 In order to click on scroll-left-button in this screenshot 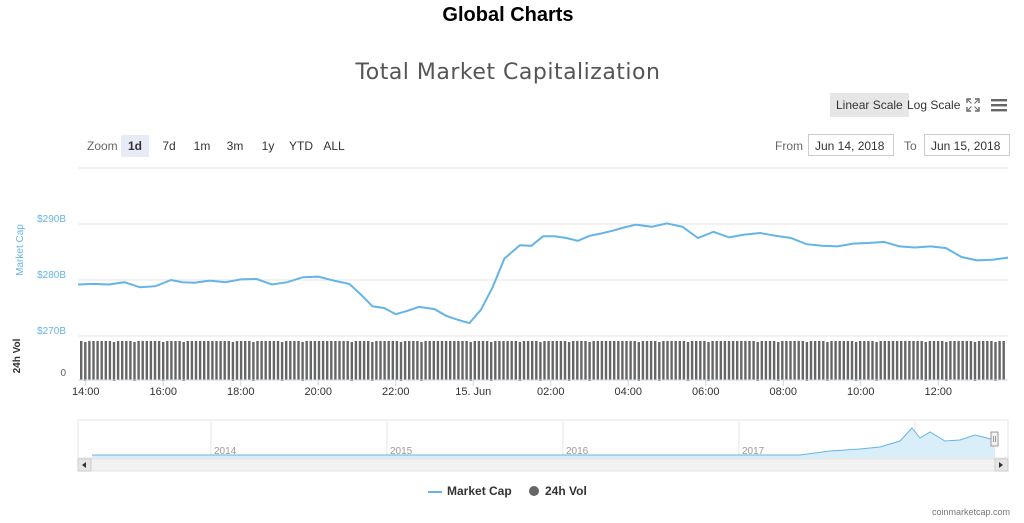, I will do `click(84, 465)`.